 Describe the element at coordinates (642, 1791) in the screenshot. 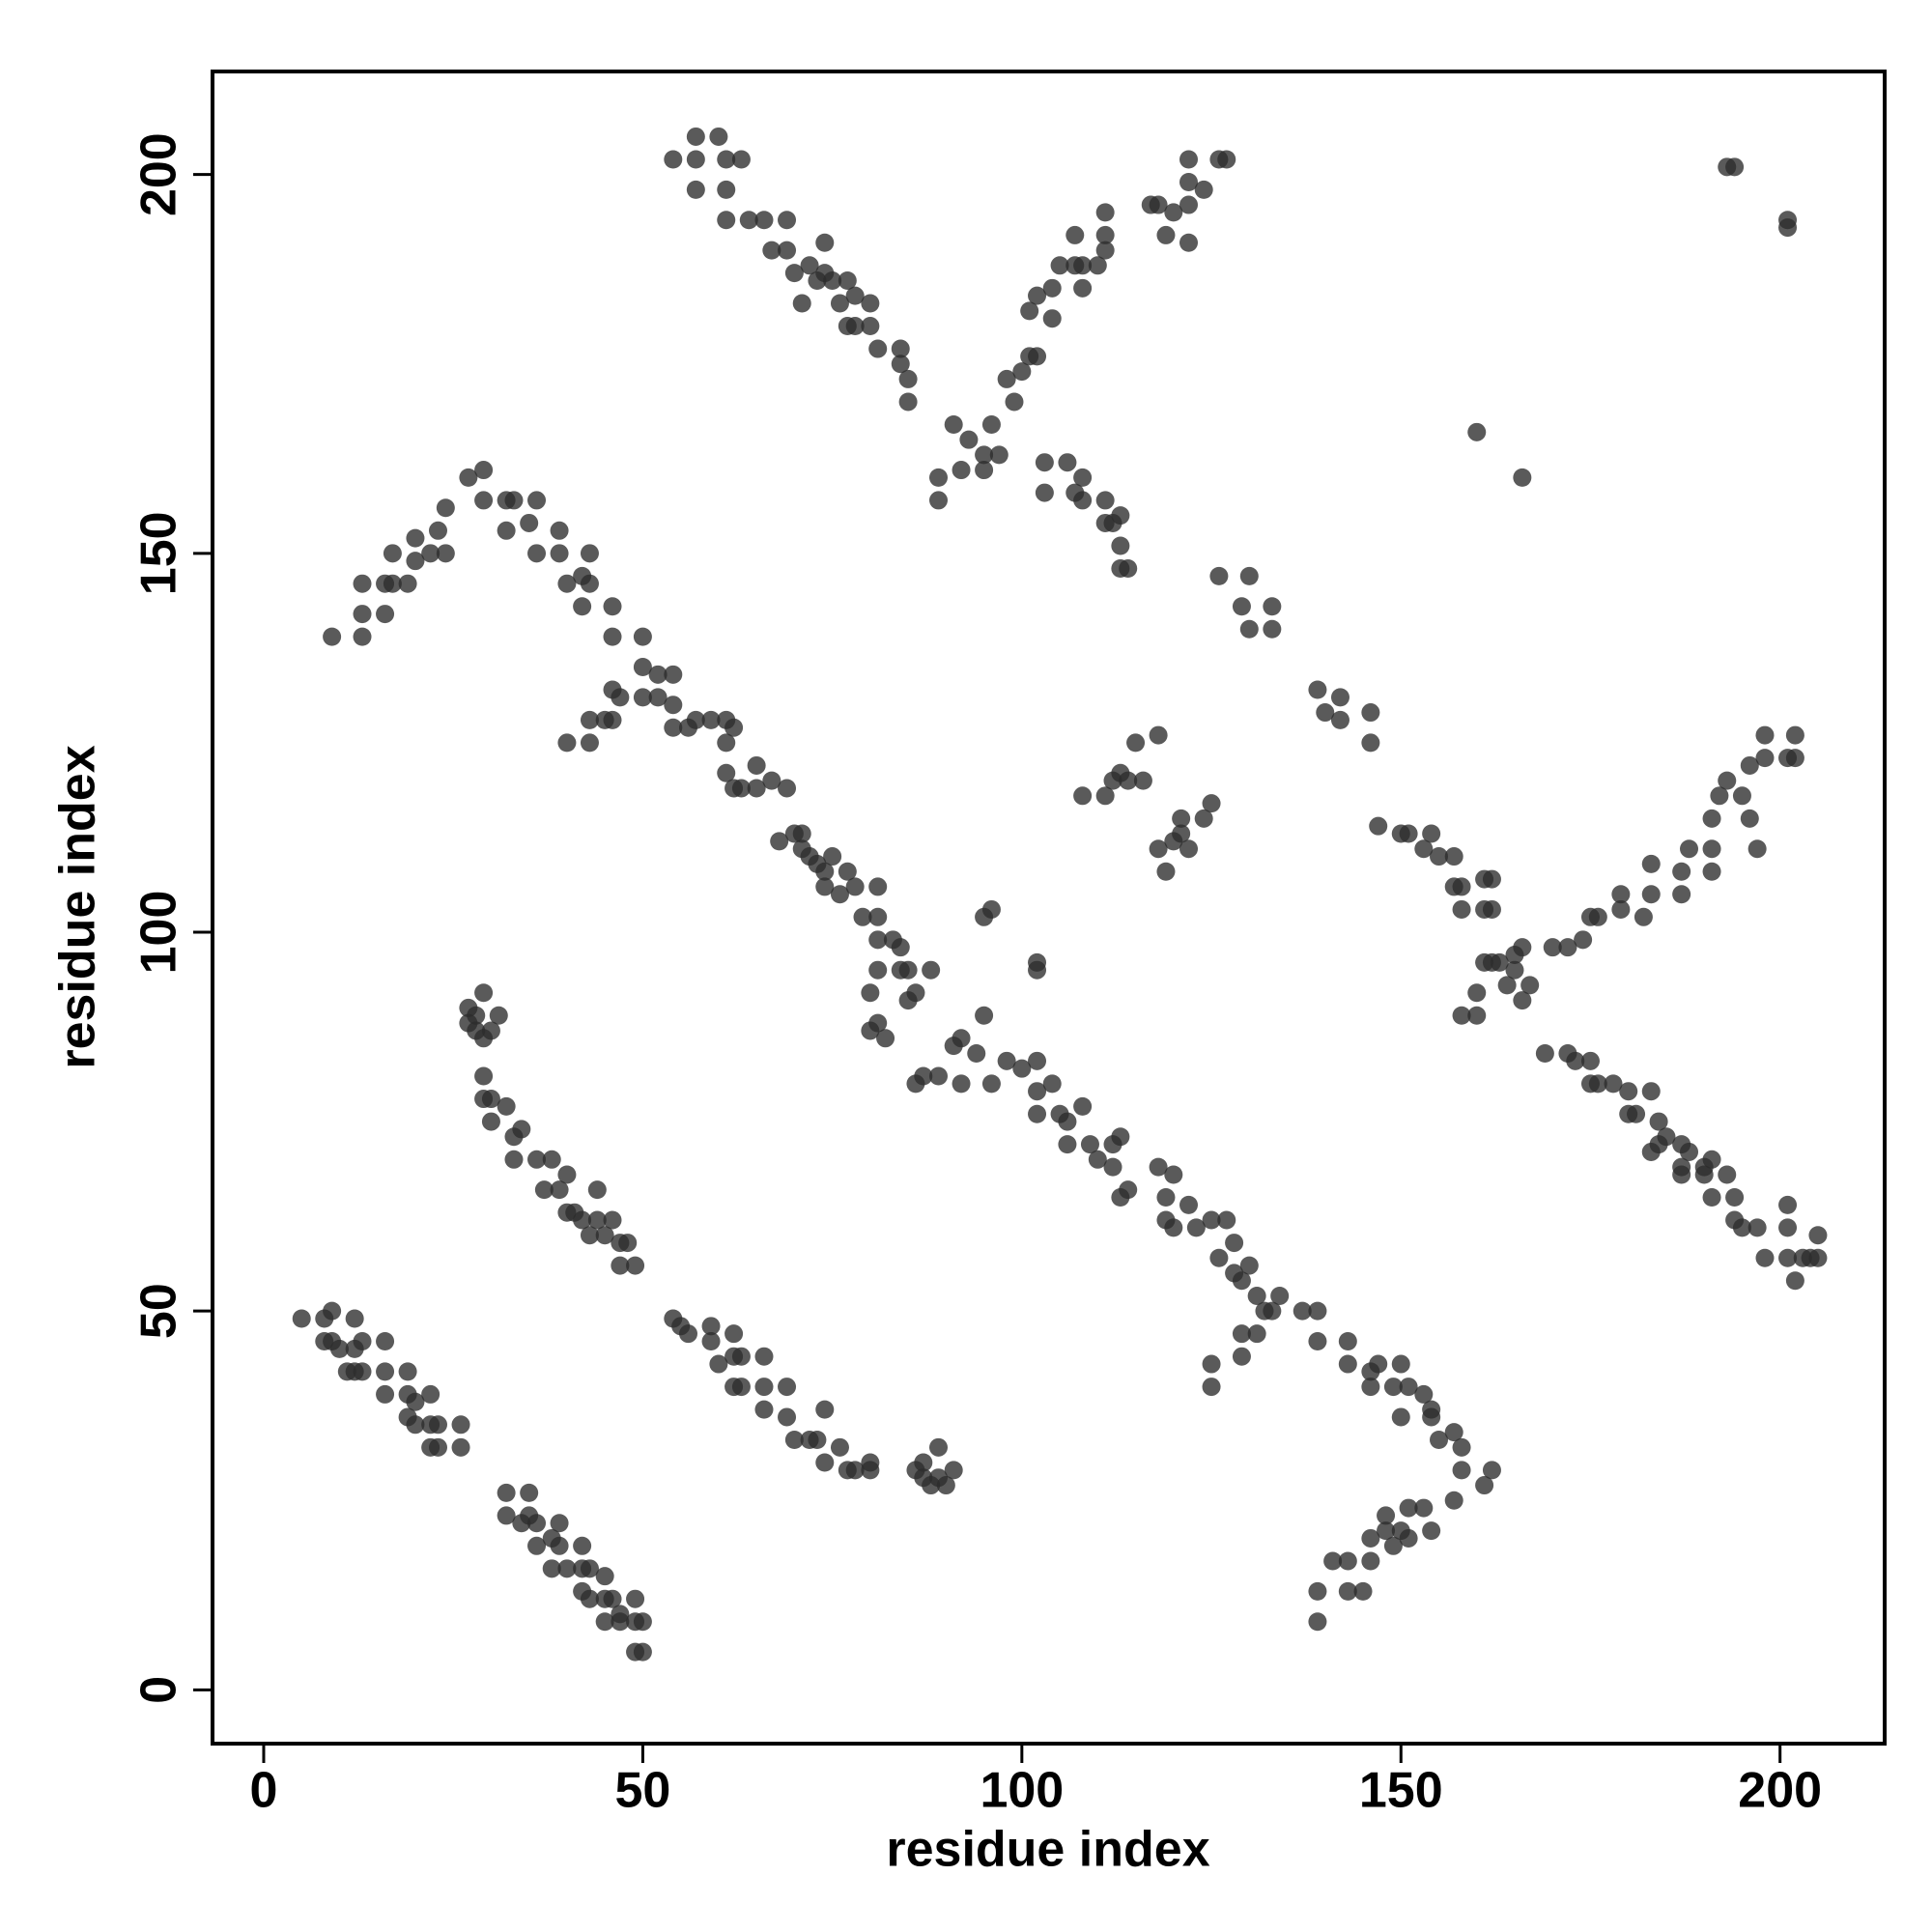

I see `x-tick-label: 50` at that location.